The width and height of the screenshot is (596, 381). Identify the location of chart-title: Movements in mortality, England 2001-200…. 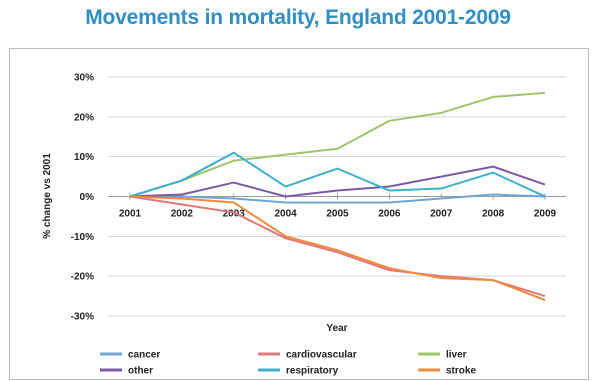
(298, 17).